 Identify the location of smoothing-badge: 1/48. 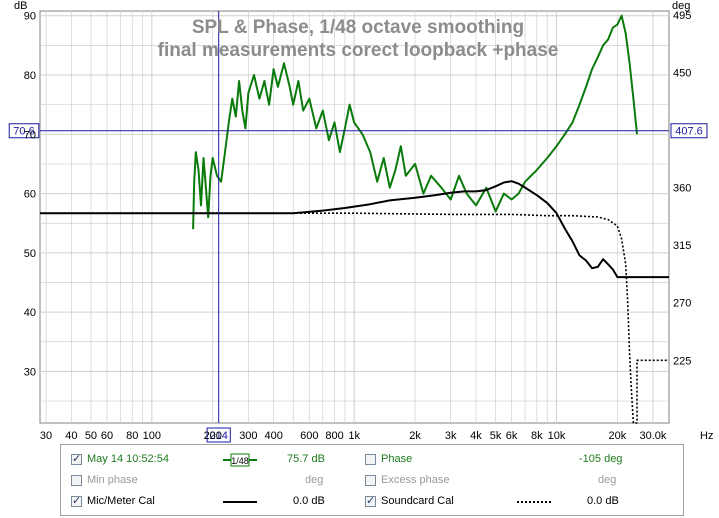
(240, 460).